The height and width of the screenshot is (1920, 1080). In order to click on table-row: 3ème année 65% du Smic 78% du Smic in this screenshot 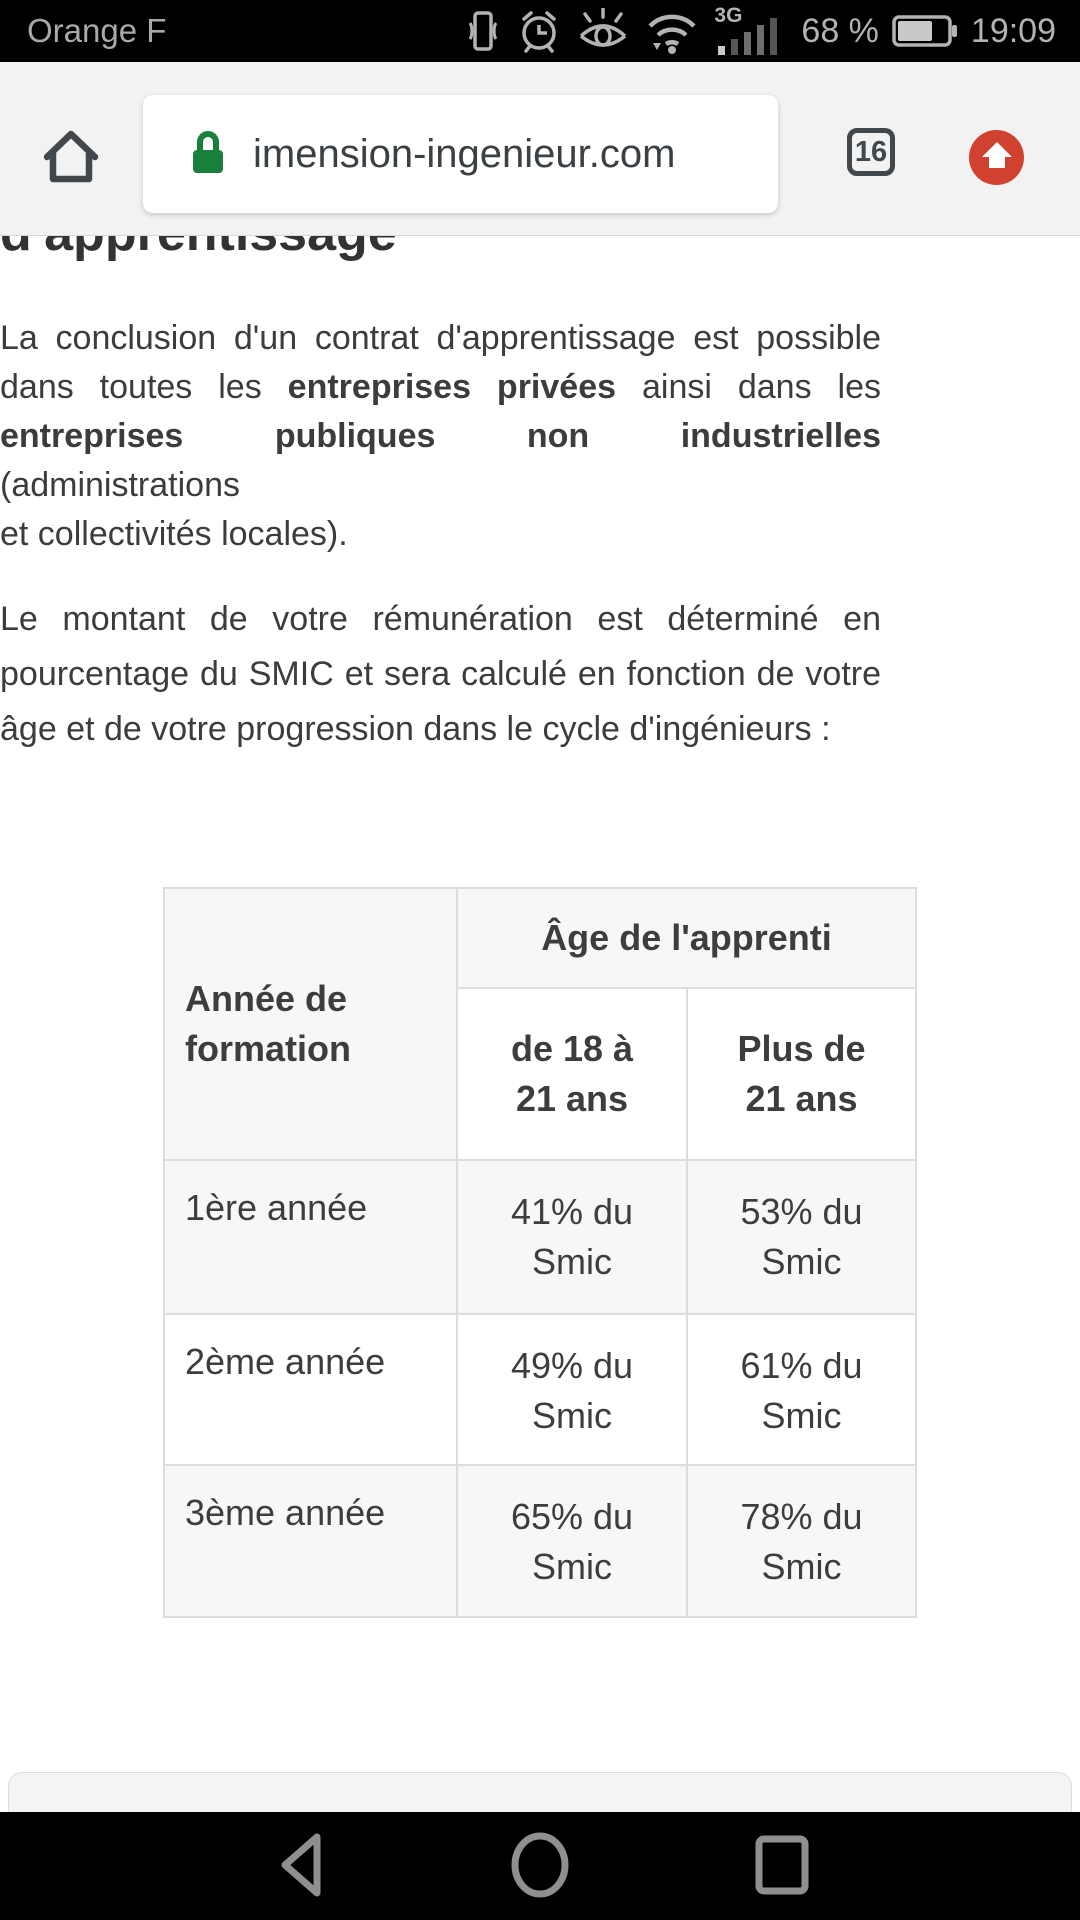, I will do `click(540, 1541)`.